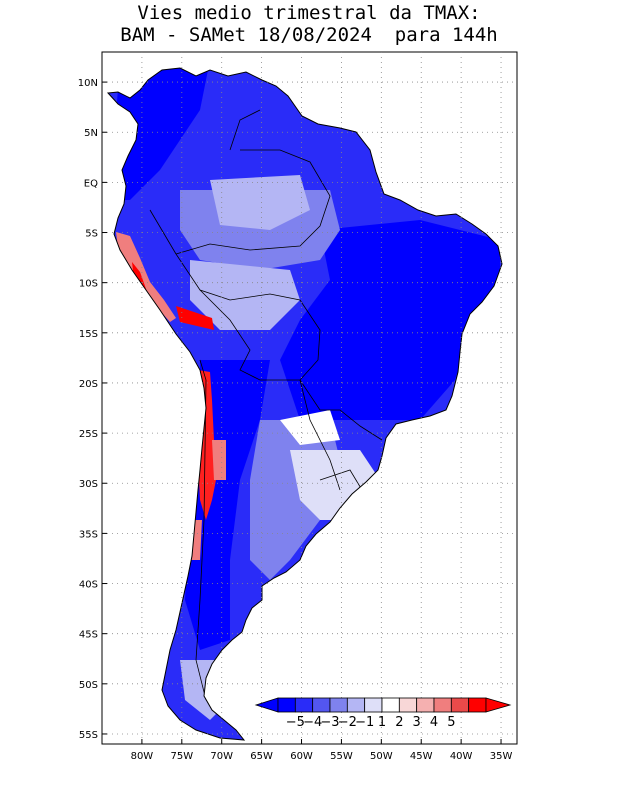  I want to click on lat-tick-label: 25S, so click(88, 434).